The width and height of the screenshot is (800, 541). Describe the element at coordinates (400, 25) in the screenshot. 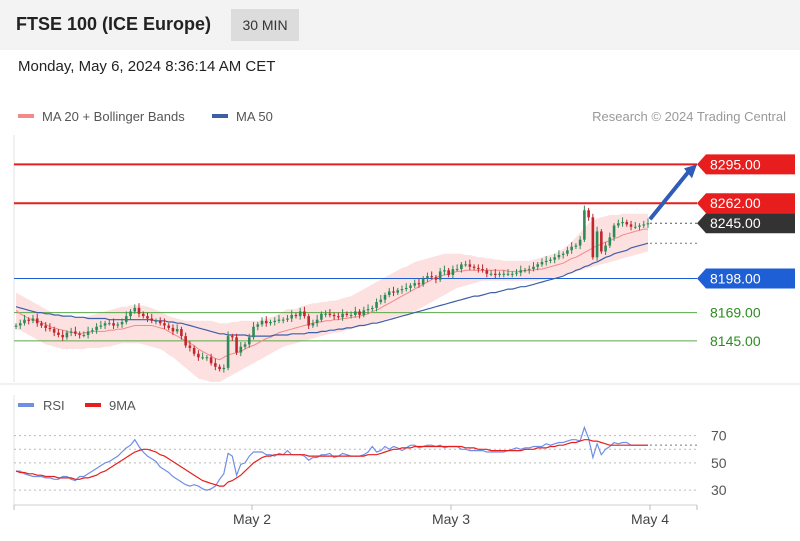

I see `header-bar: FTSE 100 (ICE Europe) 30 MIN` at that location.